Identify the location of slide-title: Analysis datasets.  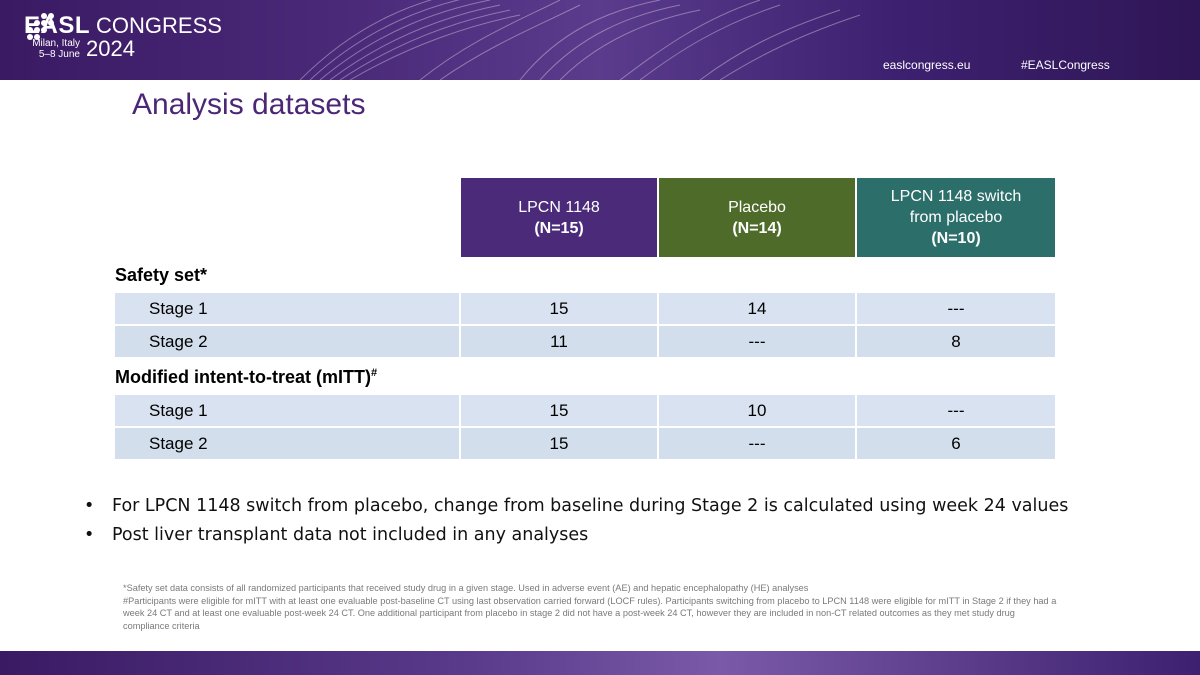
(249, 104).